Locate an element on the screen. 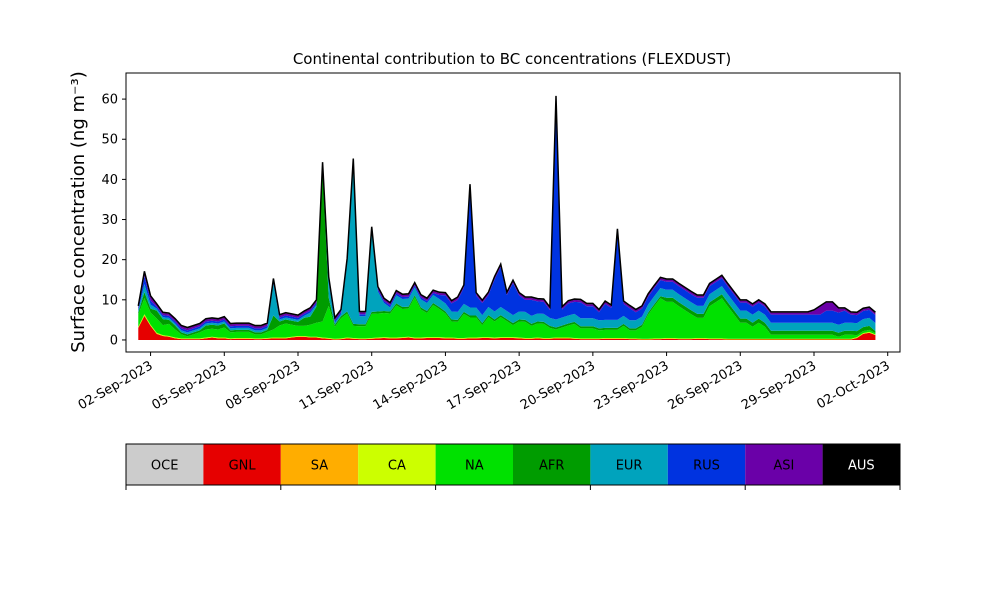 This screenshot has height=600, width=1000. legend-label-na: NA is located at coordinates (474, 466).